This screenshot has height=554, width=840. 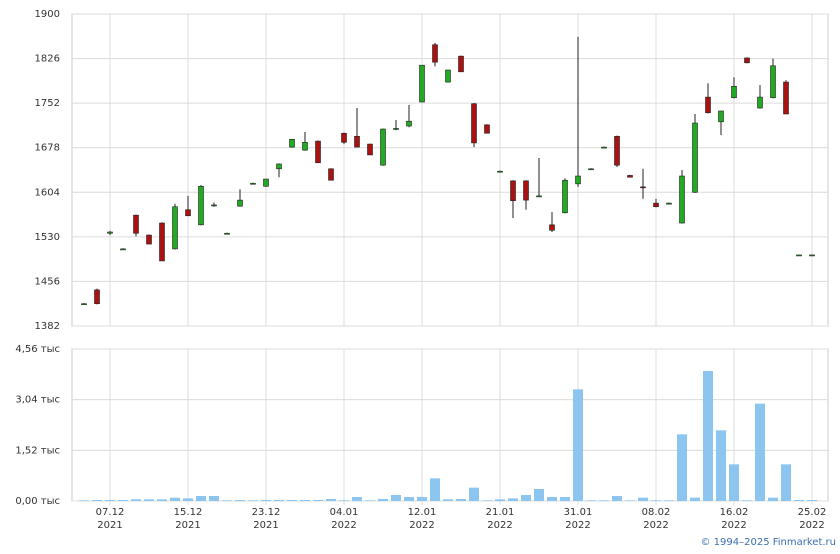 What do you see at coordinates (47, 192) in the screenshot?
I see `y-tick-label: 1604` at bounding box center [47, 192].